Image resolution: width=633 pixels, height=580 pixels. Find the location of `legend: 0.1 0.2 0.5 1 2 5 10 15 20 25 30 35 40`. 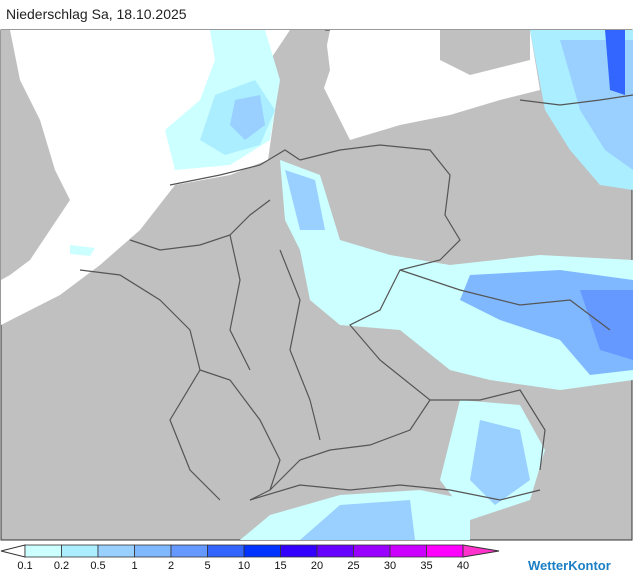

legend: 0.1 0.2 0.5 1 2 5 10 15 20 25 30 35 40 is located at coordinates (250, 558).